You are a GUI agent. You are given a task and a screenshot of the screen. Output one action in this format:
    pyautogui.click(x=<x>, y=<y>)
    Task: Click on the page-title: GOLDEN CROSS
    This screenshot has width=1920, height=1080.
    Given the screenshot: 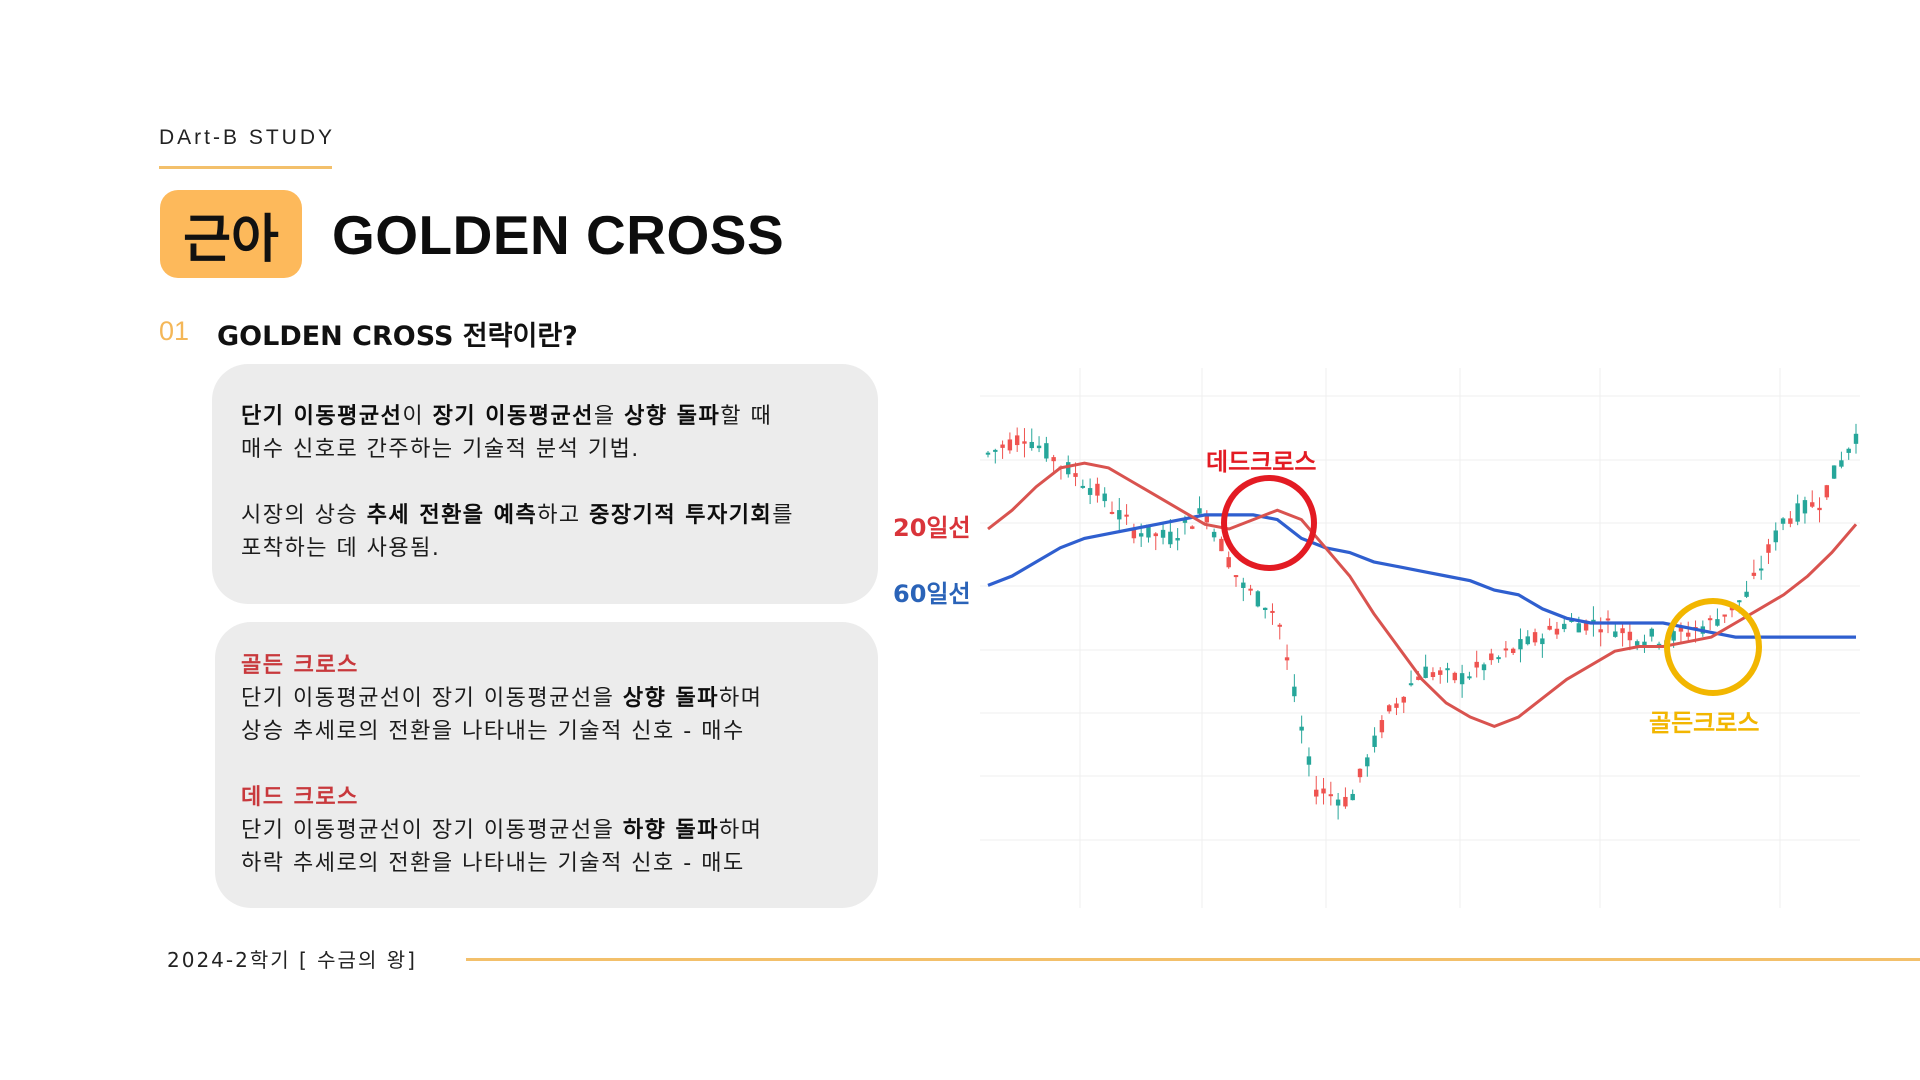 What is the action you would take?
    pyautogui.click(x=558, y=235)
    